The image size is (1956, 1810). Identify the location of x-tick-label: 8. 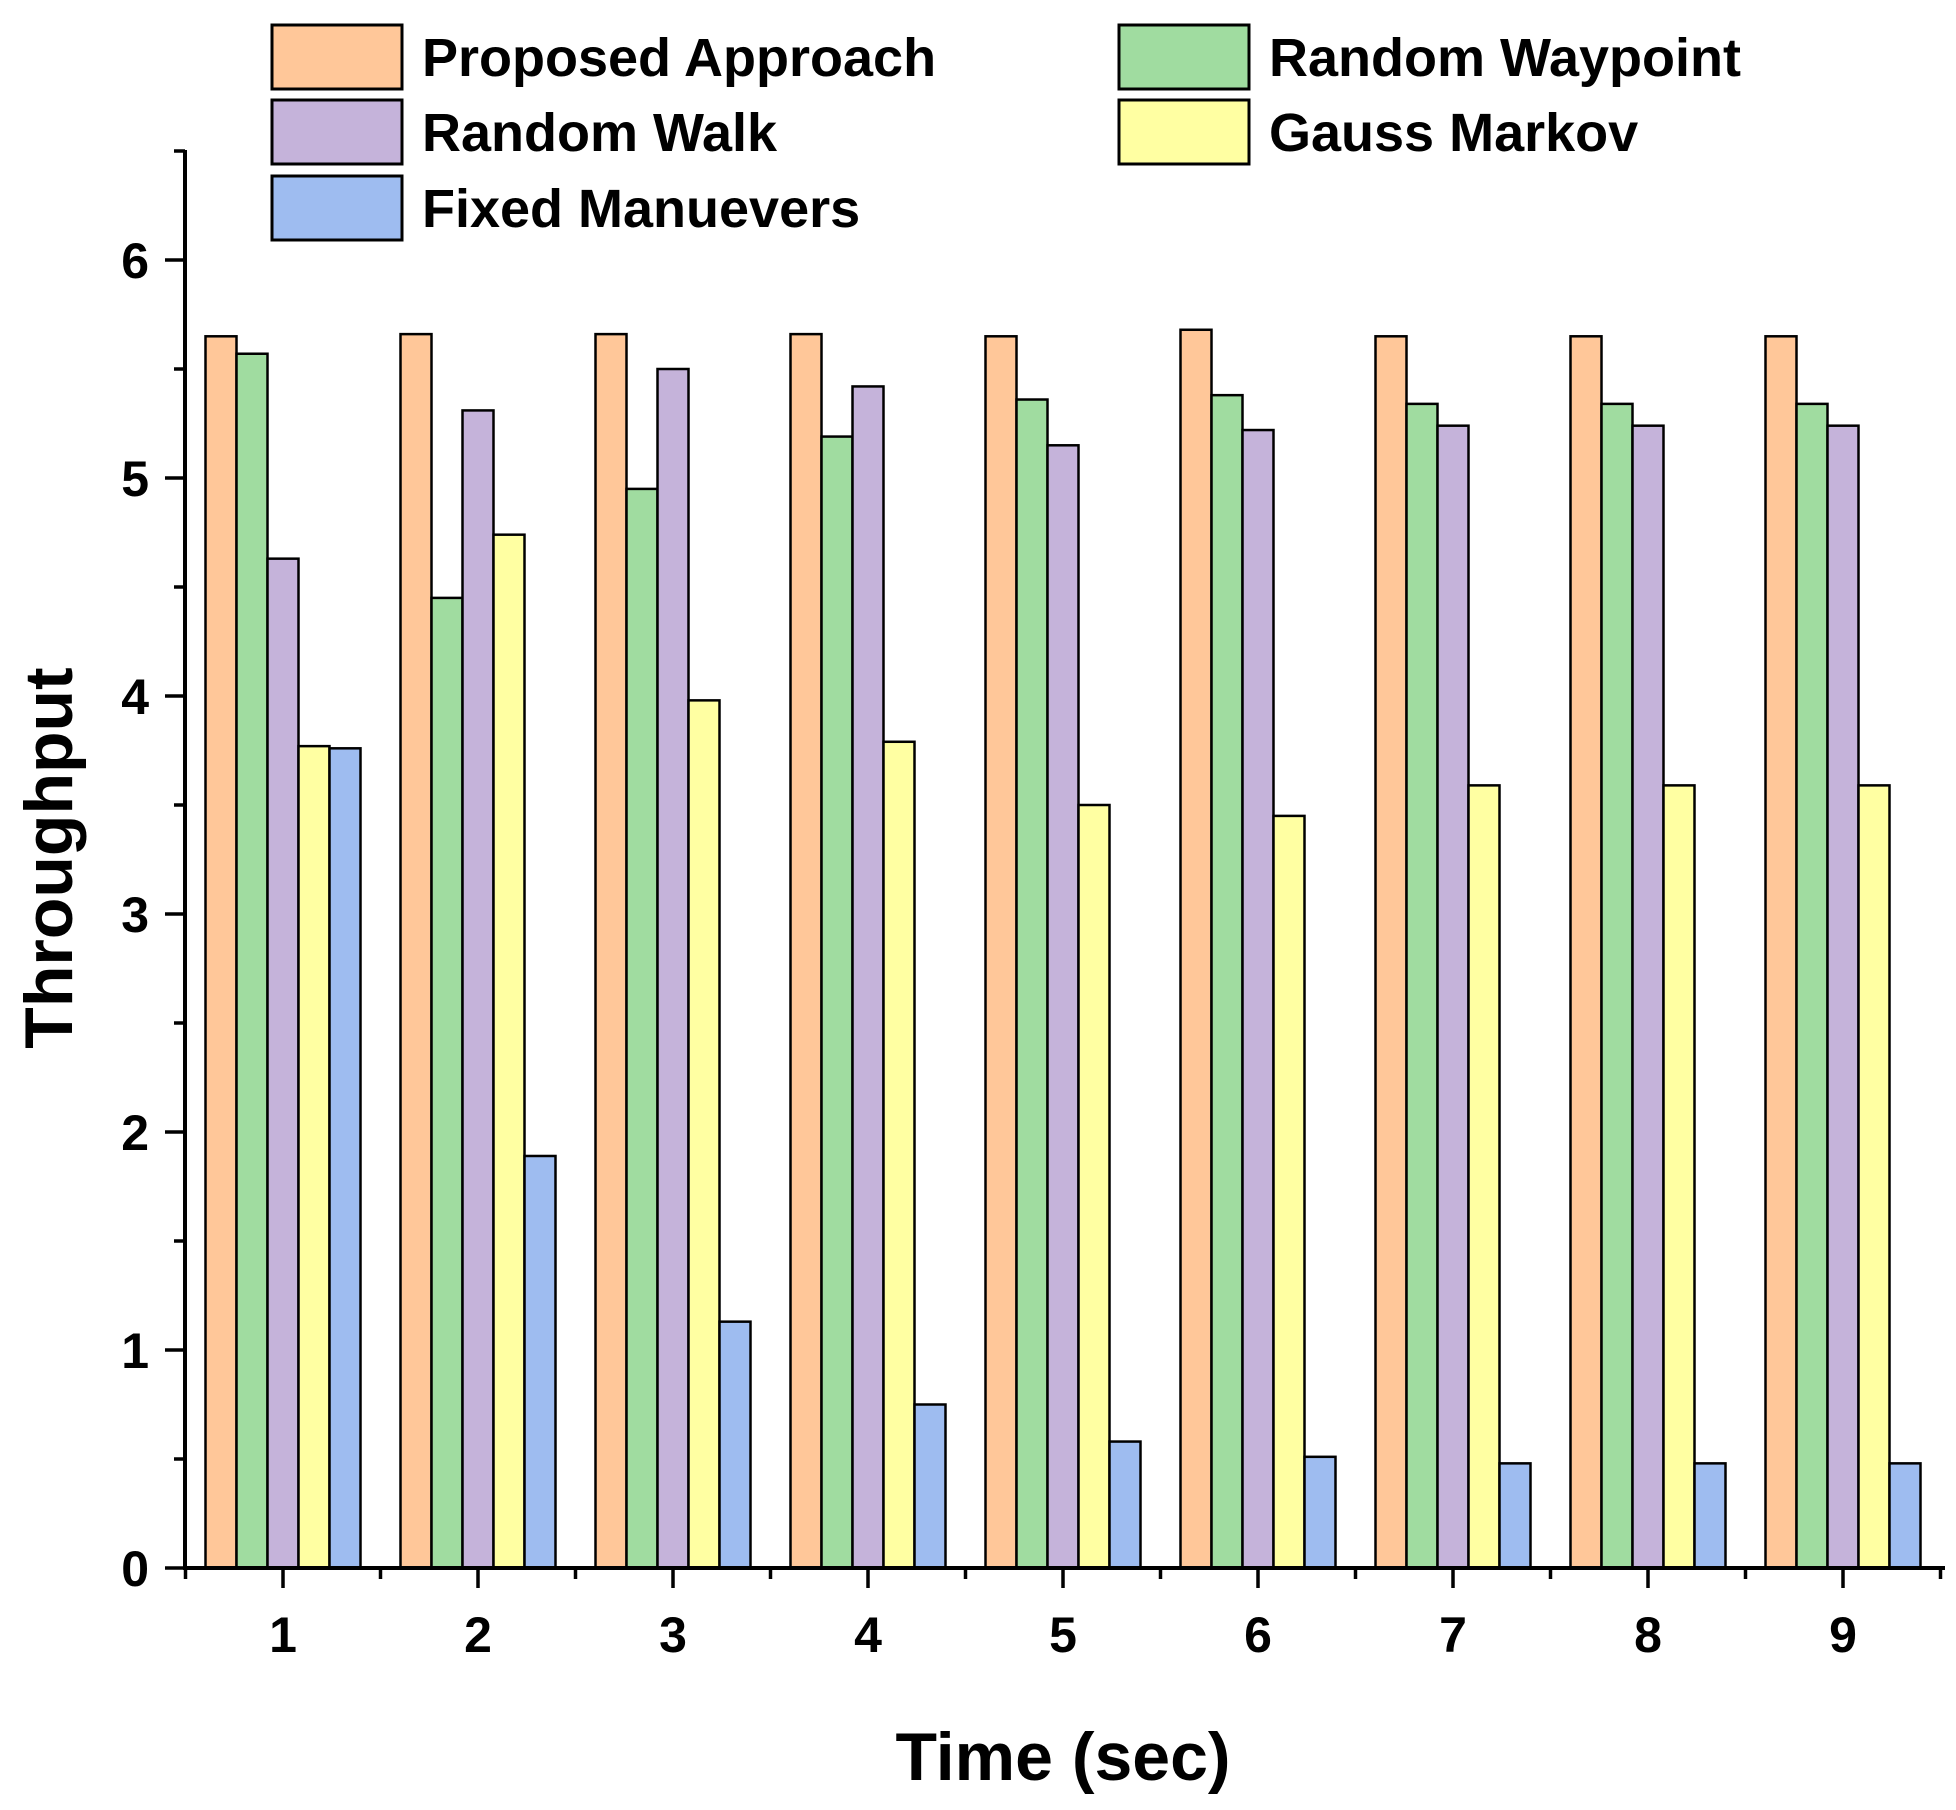
(1648, 1635).